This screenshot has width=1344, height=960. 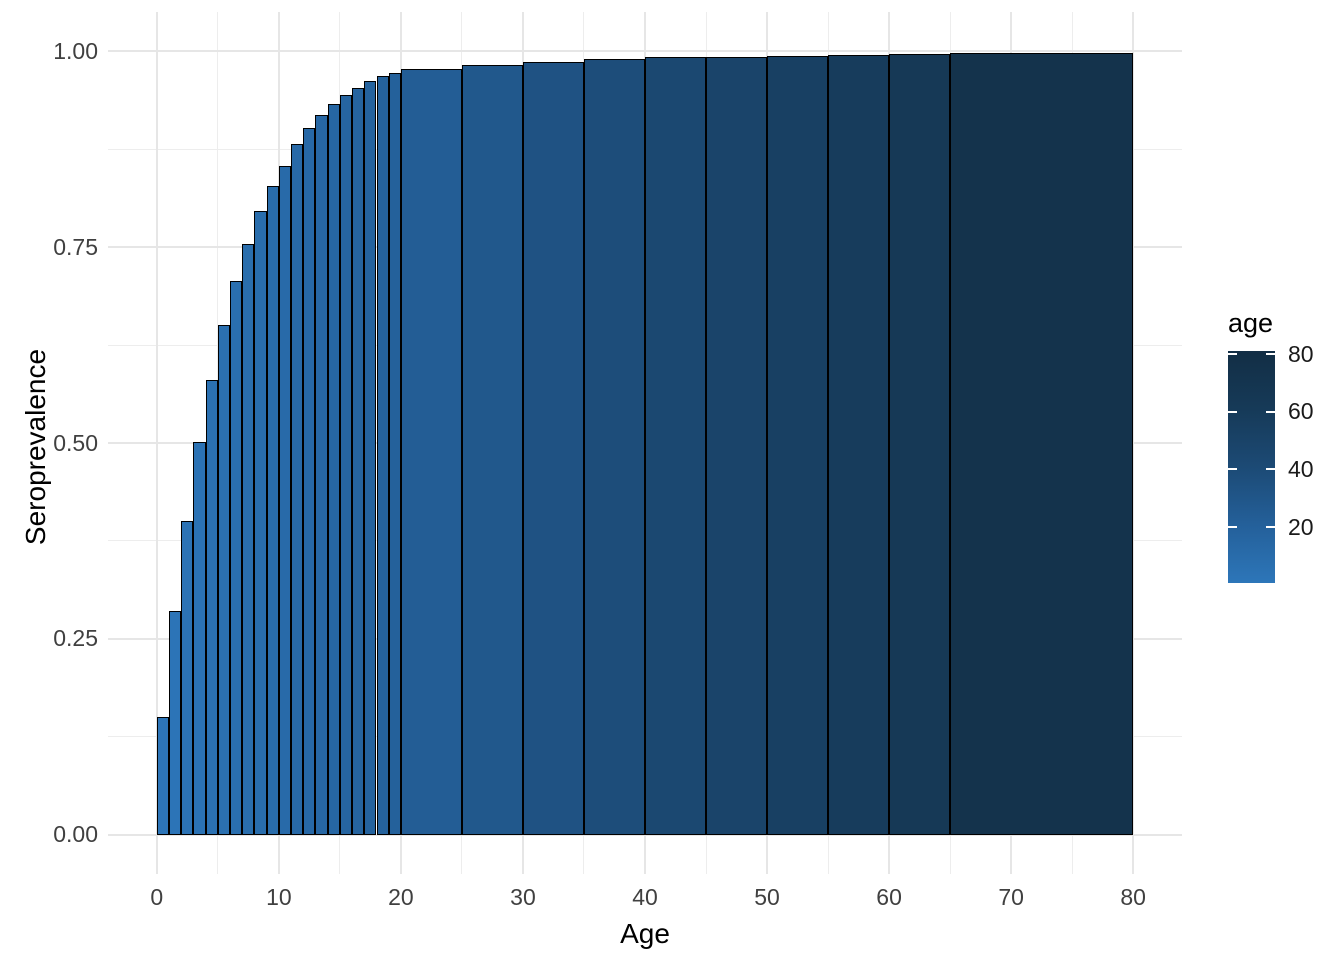 I want to click on legend-title: age, so click(x=1251, y=323).